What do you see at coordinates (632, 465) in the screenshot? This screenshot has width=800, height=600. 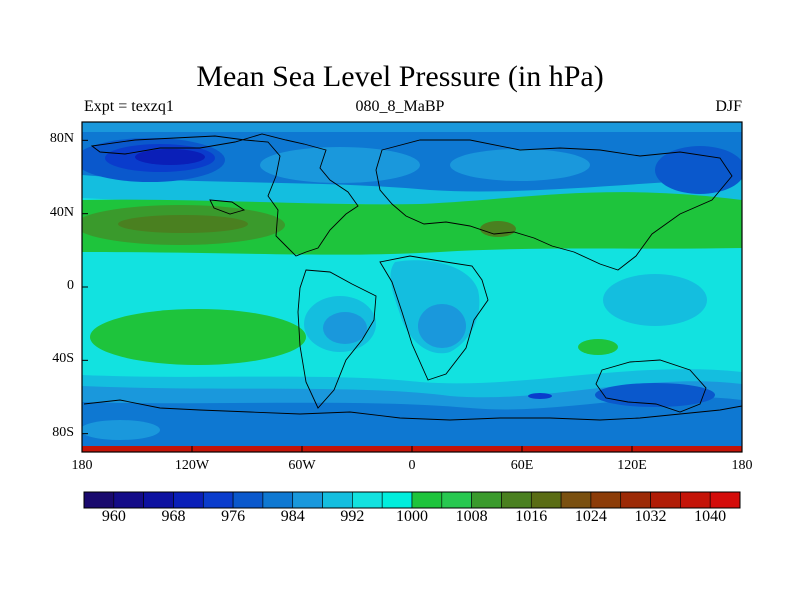 I see `x-tick-label: 120E` at bounding box center [632, 465].